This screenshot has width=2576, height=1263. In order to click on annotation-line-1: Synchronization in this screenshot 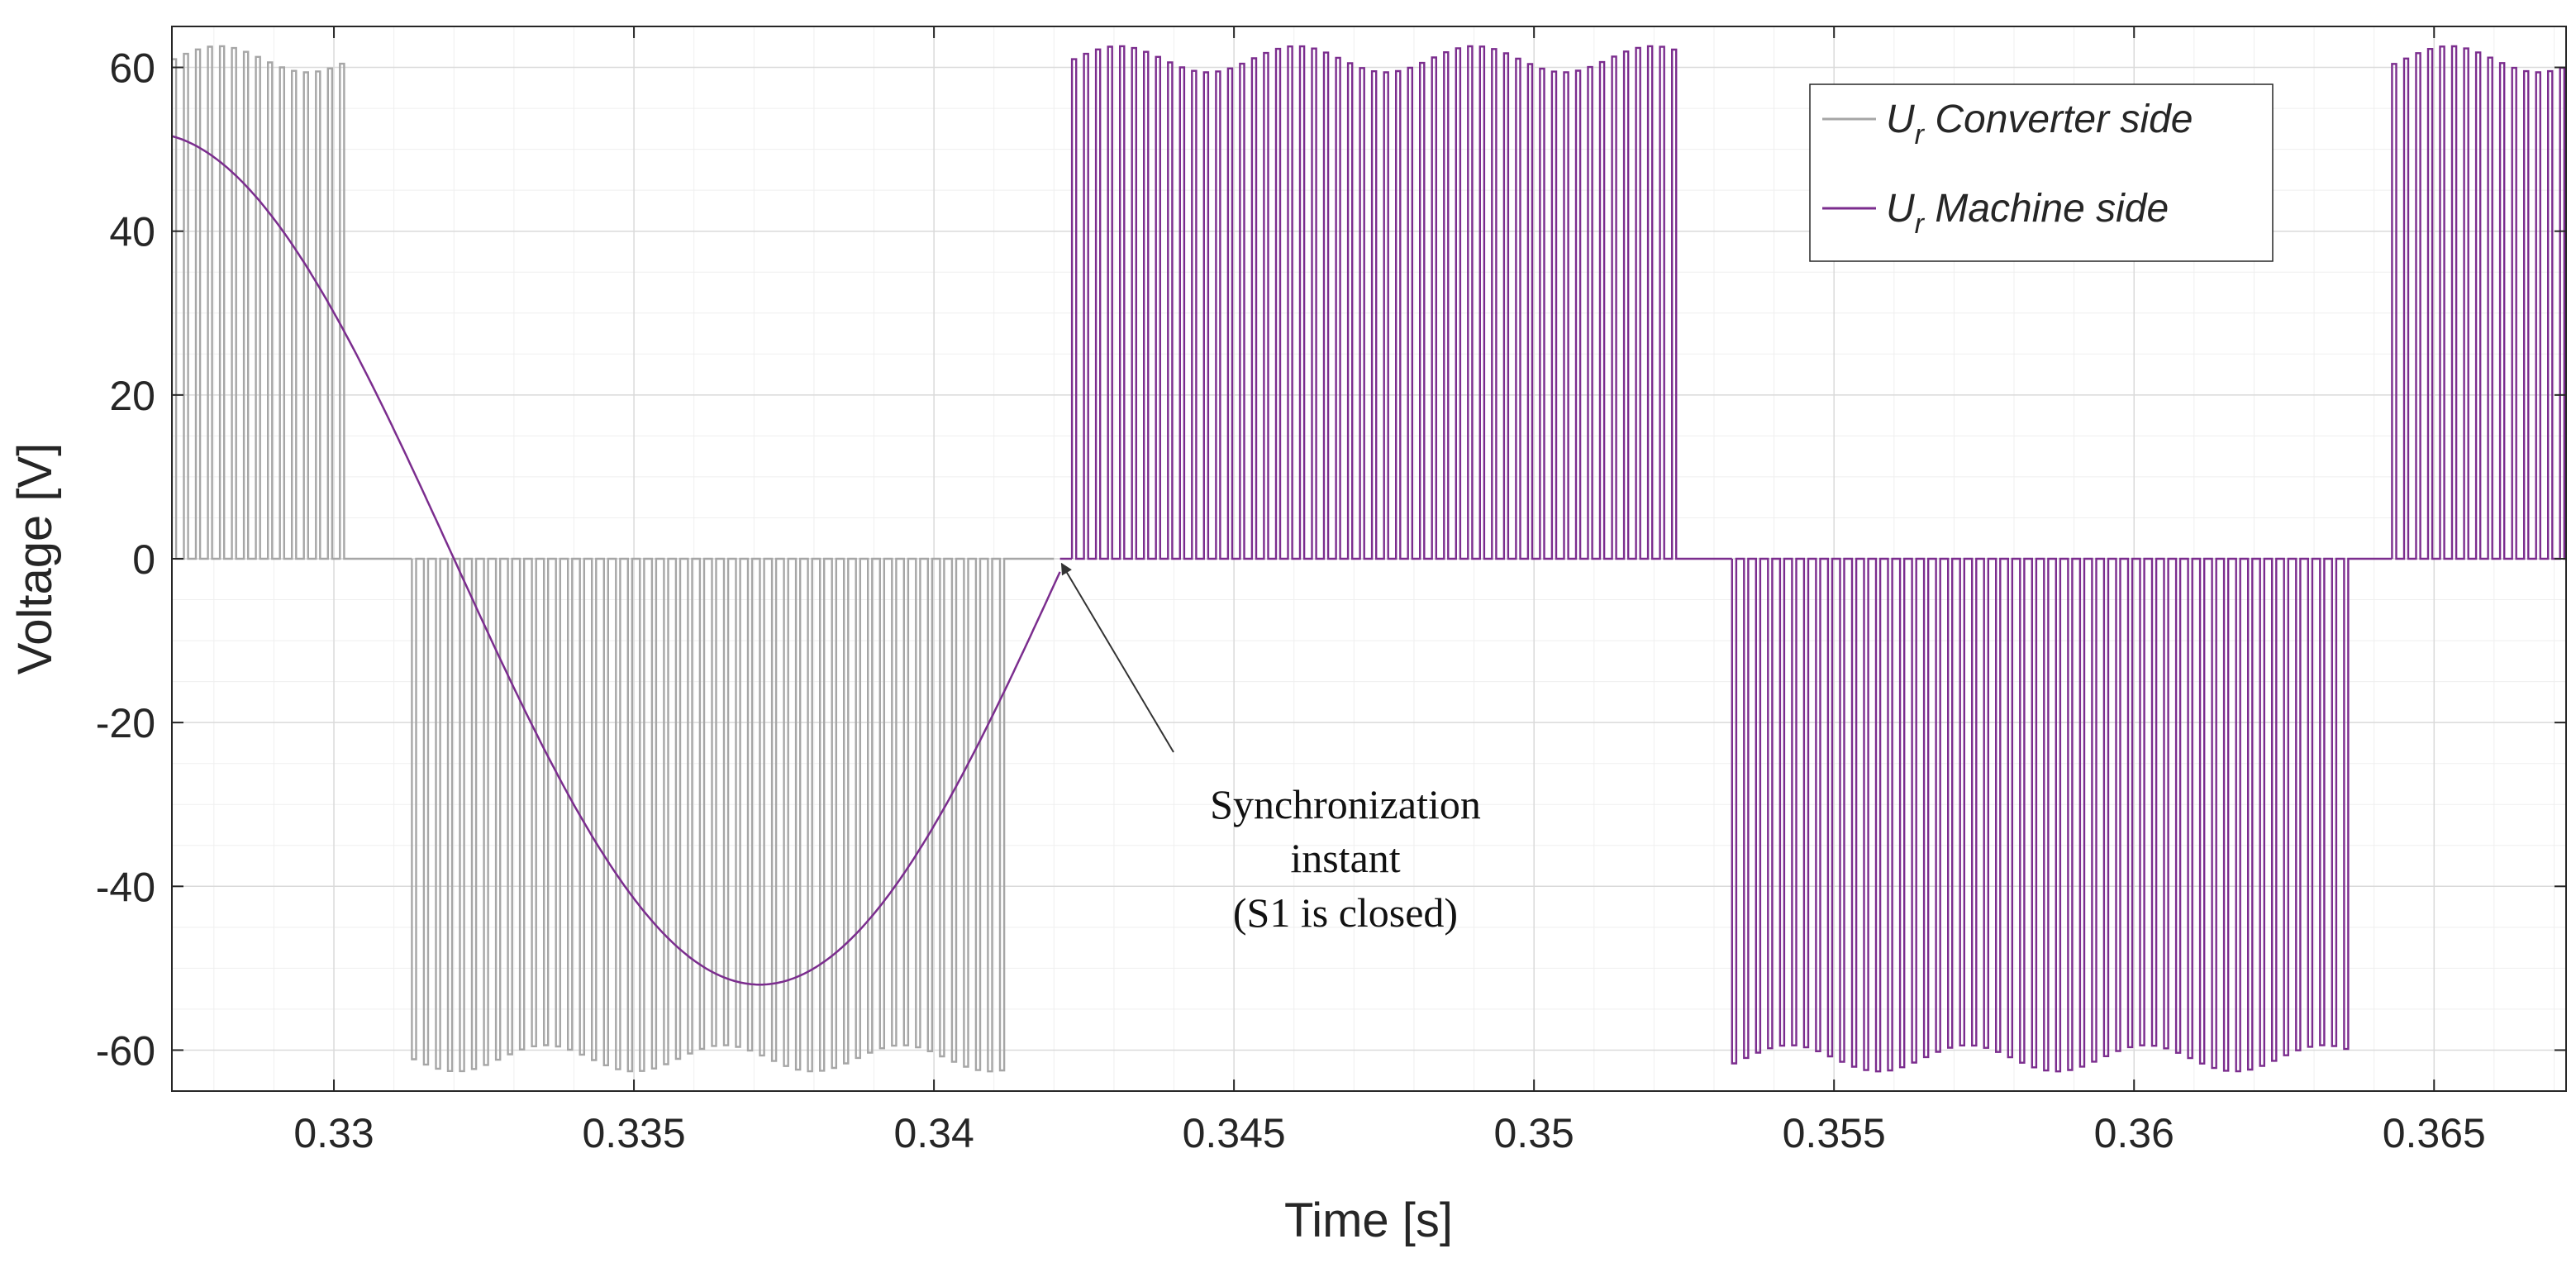, I will do `click(1345, 804)`.